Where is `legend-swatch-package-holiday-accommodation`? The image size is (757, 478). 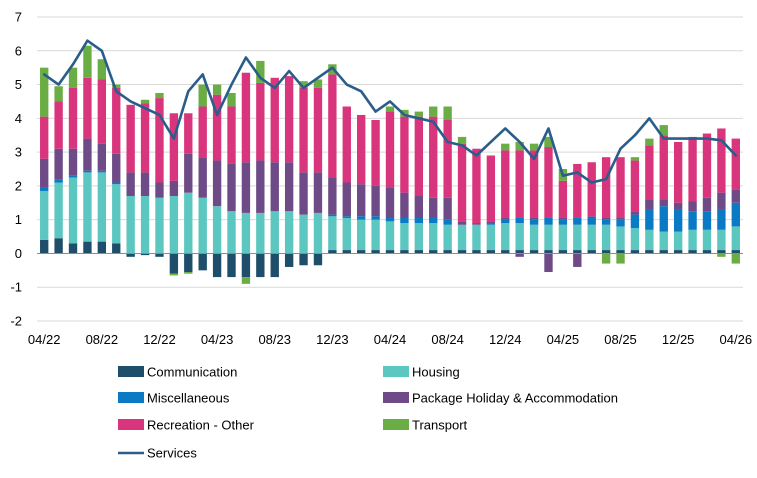 legend-swatch-package-holiday-accommodation is located at coordinates (396, 397).